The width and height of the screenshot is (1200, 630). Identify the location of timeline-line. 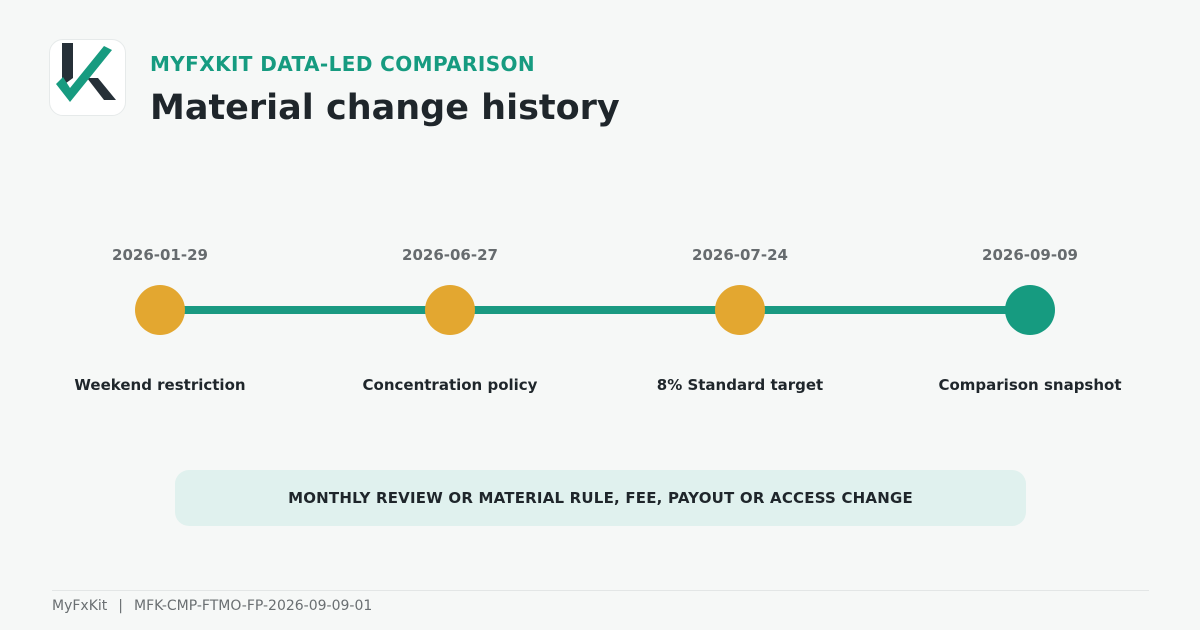
(595, 310).